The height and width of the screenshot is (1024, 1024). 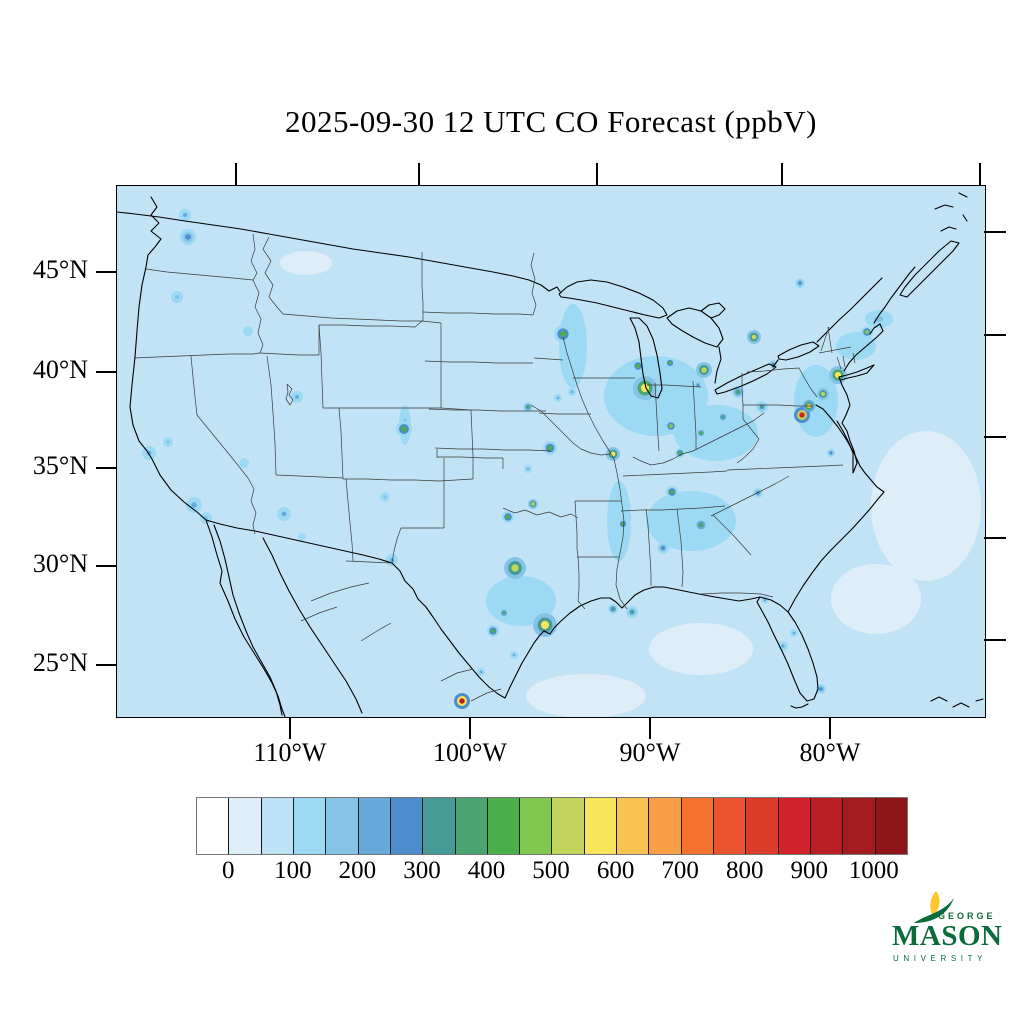 What do you see at coordinates (671, 426) in the screenshot?
I see `co-hotspot-Indianapolis` at bounding box center [671, 426].